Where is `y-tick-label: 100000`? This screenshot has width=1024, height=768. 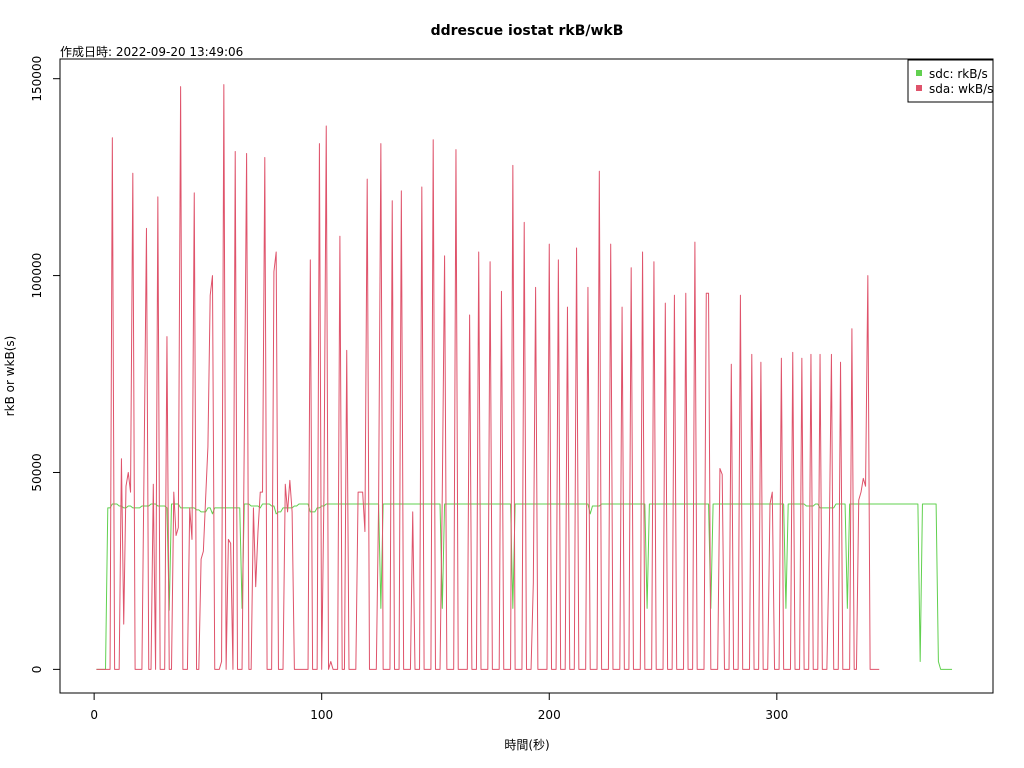
y-tick-label: 100000 is located at coordinates (37, 276).